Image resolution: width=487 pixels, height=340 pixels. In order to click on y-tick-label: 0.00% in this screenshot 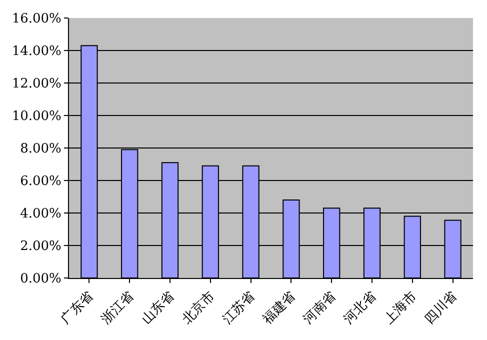, I will do `click(41, 279)`.